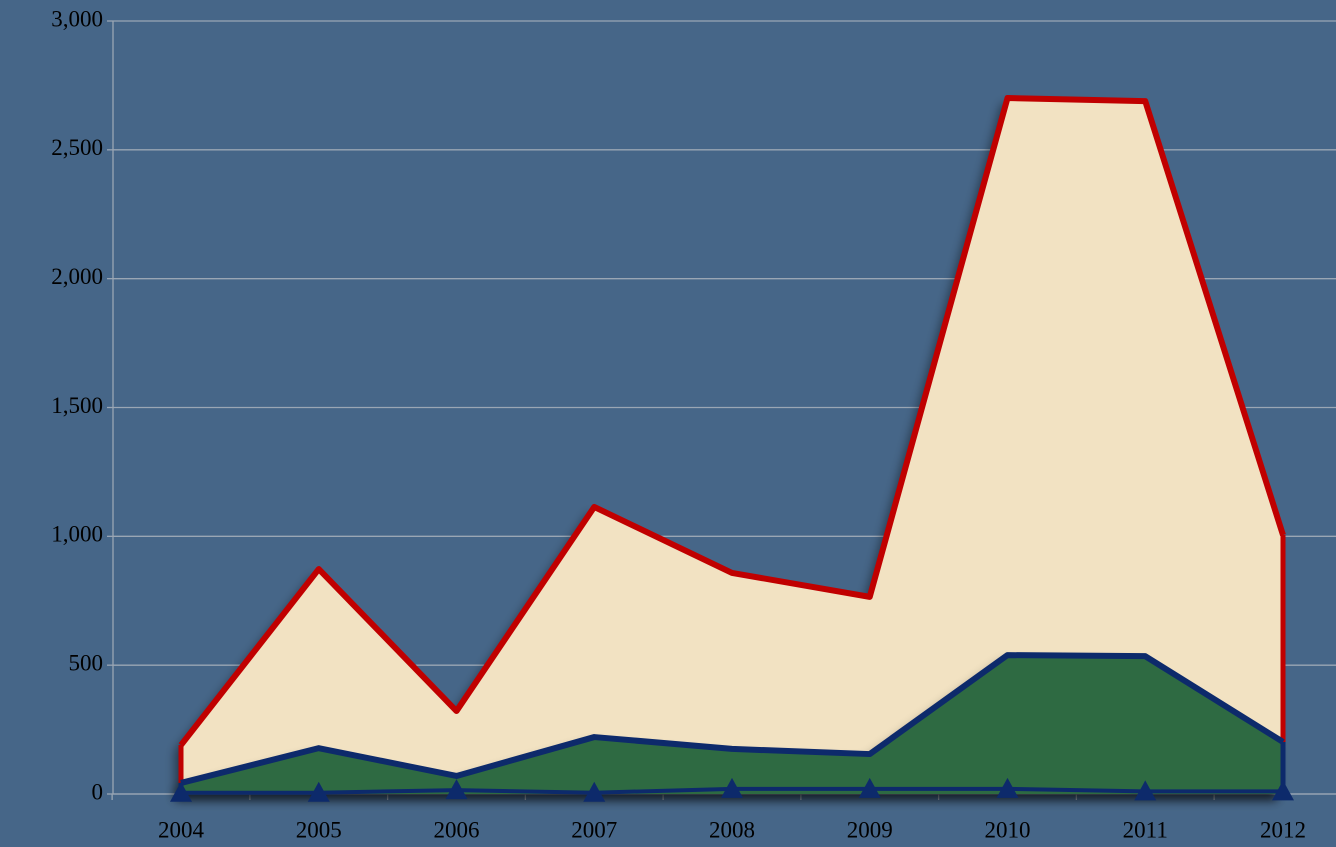 The width and height of the screenshot is (1336, 847). Describe the element at coordinates (77, 147) in the screenshot. I see `y-tick-label: 2,500` at that location.